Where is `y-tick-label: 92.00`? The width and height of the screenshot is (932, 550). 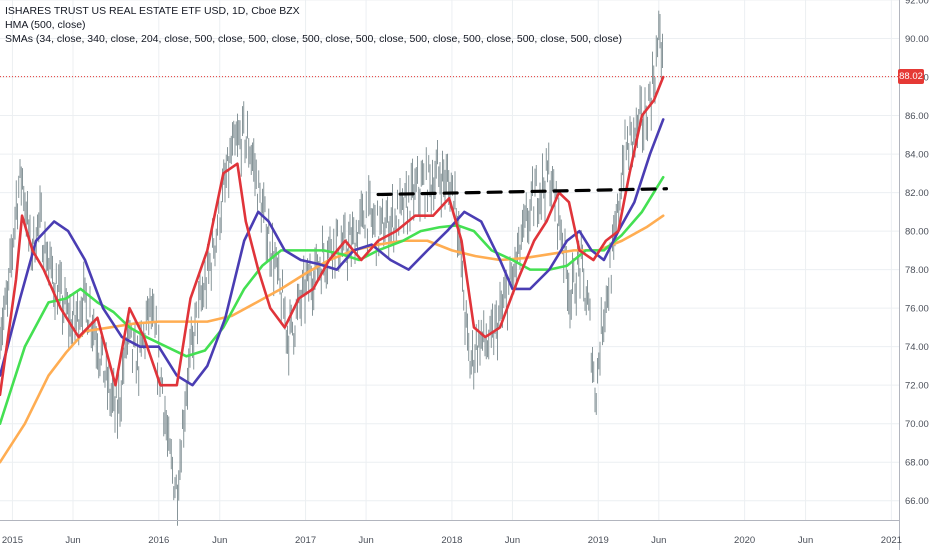 y-tick-label: 92.00 is located at coordinates (917, 3).